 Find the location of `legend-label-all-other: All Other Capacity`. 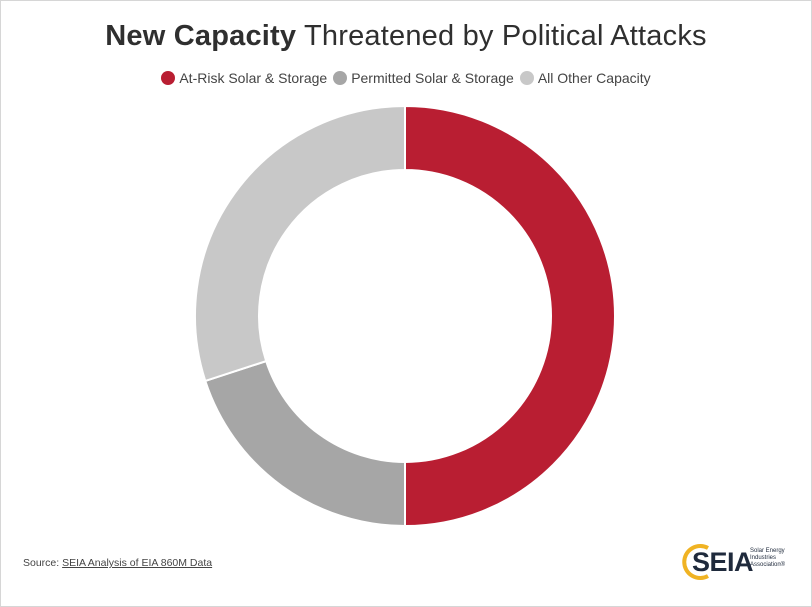

legend-label-all-other: All Other Capacity is located at coordinates (594, 78).